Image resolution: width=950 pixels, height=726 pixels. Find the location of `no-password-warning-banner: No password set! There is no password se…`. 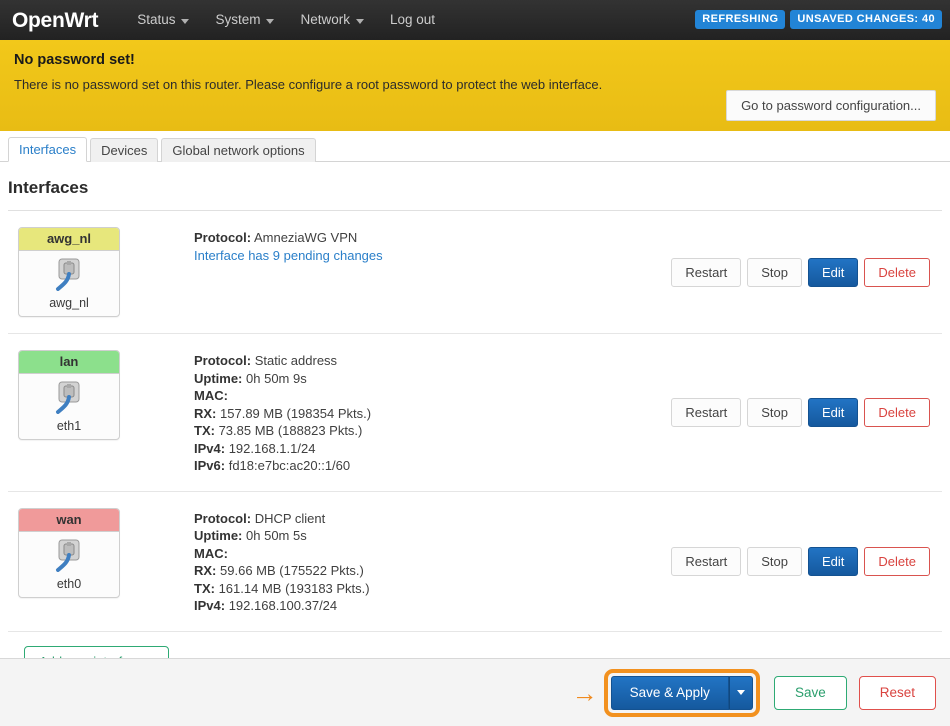

no-password-warning-banner: No password set! There is no password se… is located at coordinates (475, 85).